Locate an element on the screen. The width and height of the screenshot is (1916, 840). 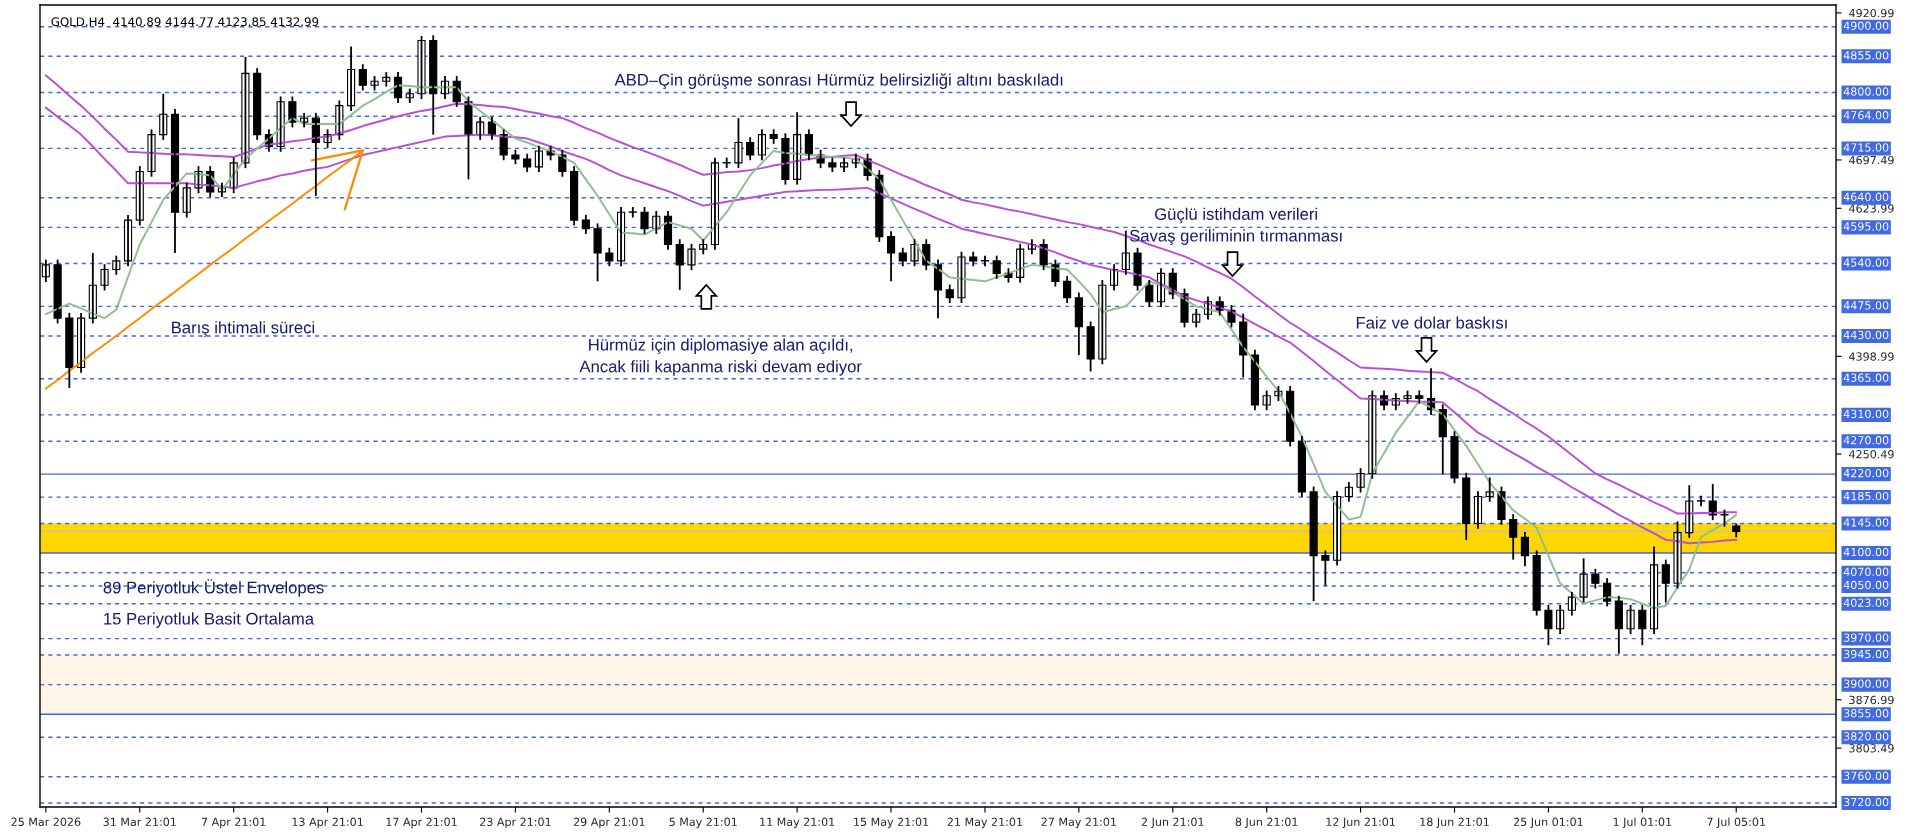
x-tick-label: 31 Mar 21:01 is located at coordinates (139, 822).